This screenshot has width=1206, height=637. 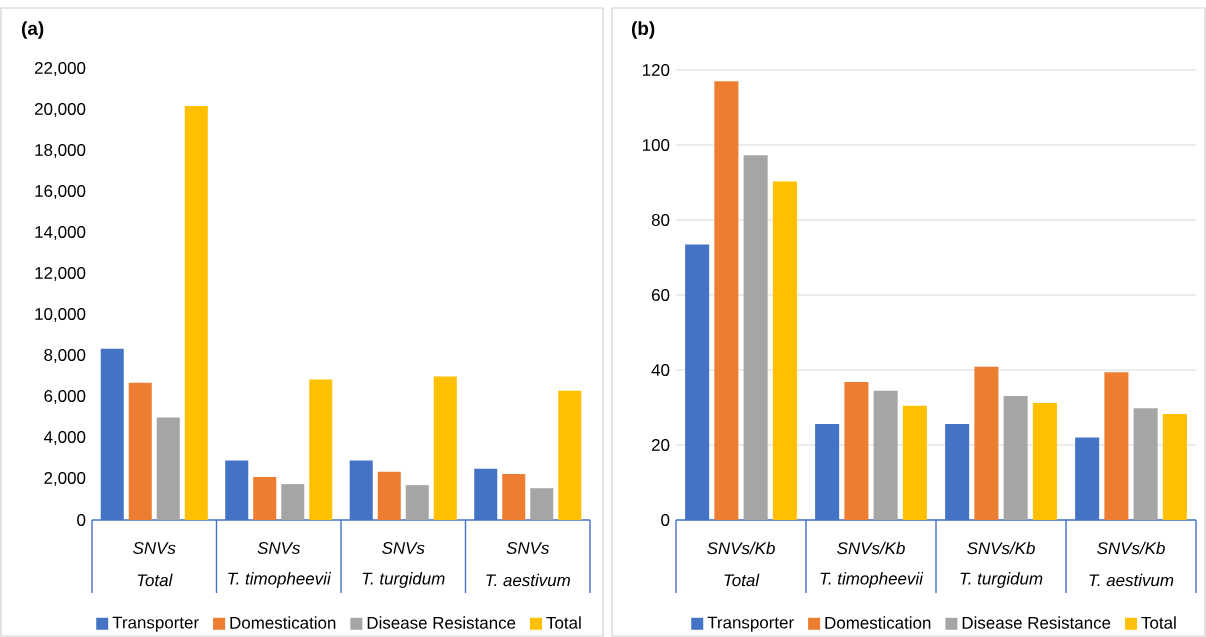 What do you see at coordinates (60, 192) in the screenshot?
I see `y-tick-label: 16,000` at bounding box center [60, 192].